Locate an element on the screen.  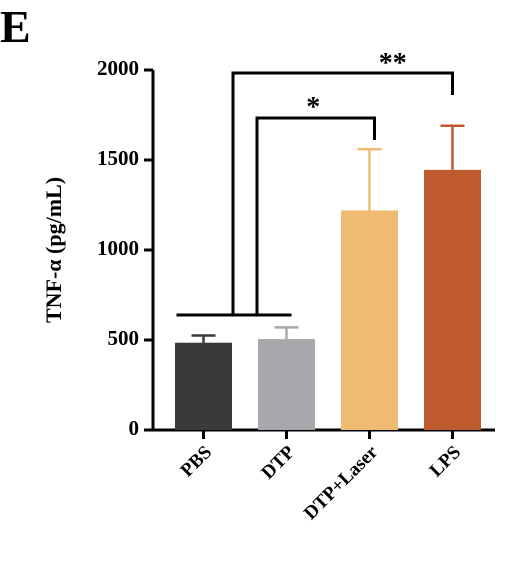
y-tick-label: 1500 is located at coordinates (118, 158).